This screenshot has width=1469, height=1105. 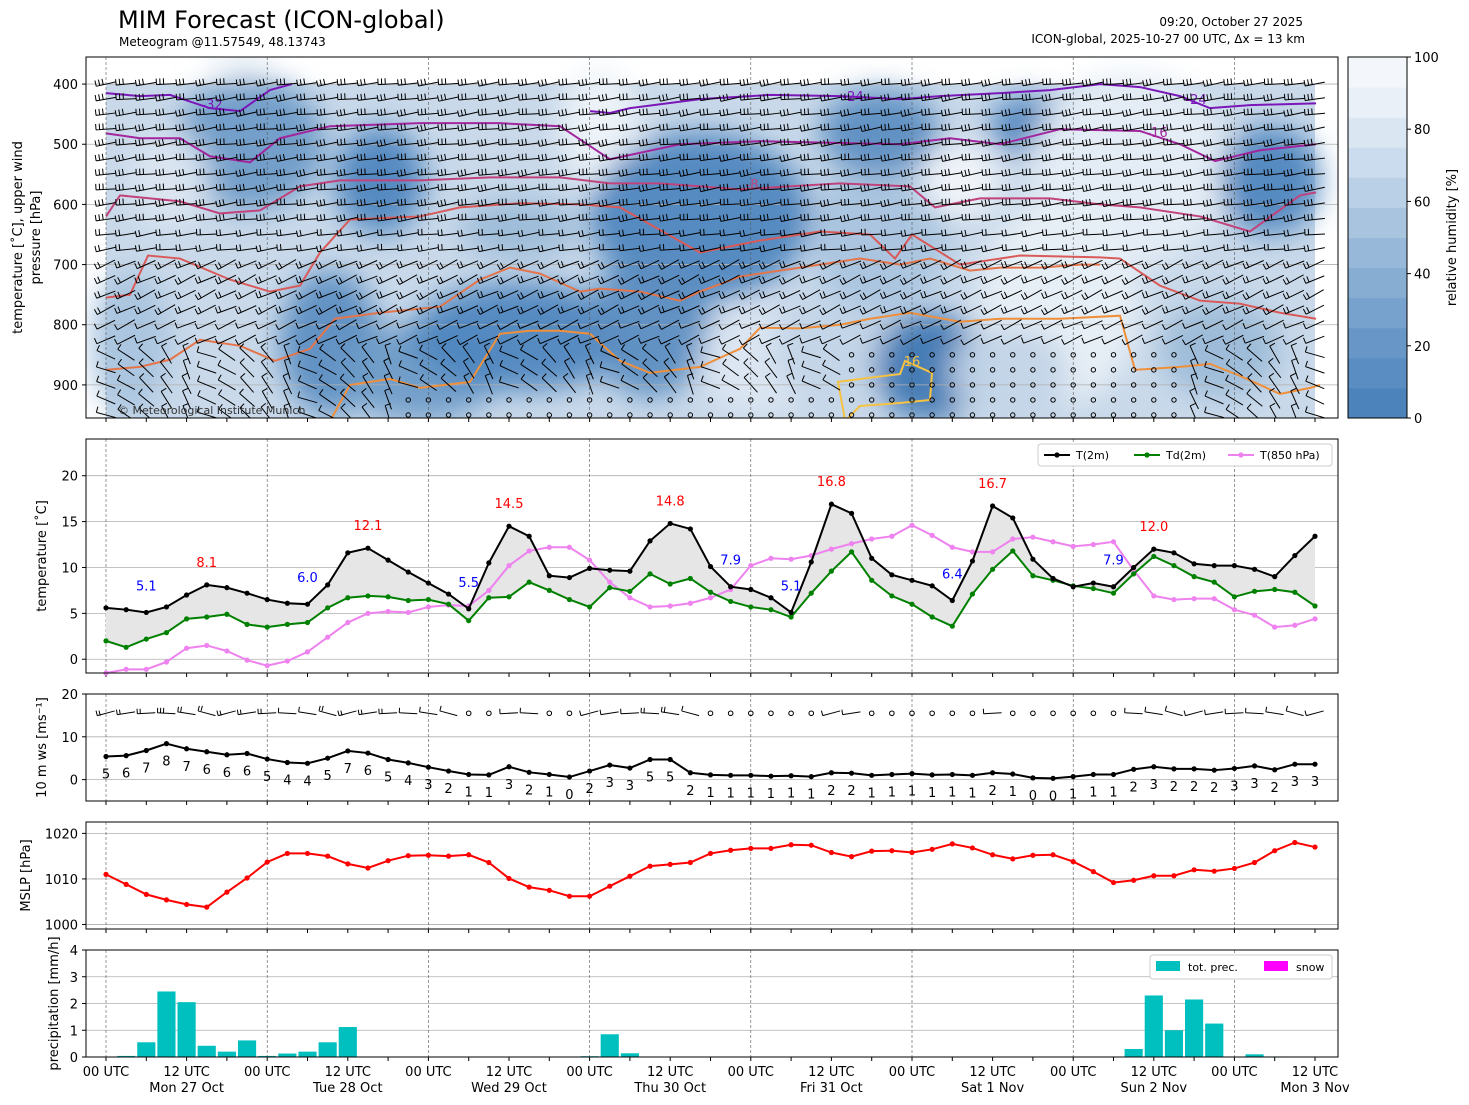 I want to click on wind-speed-label: 1, so click(x=811, y=795).